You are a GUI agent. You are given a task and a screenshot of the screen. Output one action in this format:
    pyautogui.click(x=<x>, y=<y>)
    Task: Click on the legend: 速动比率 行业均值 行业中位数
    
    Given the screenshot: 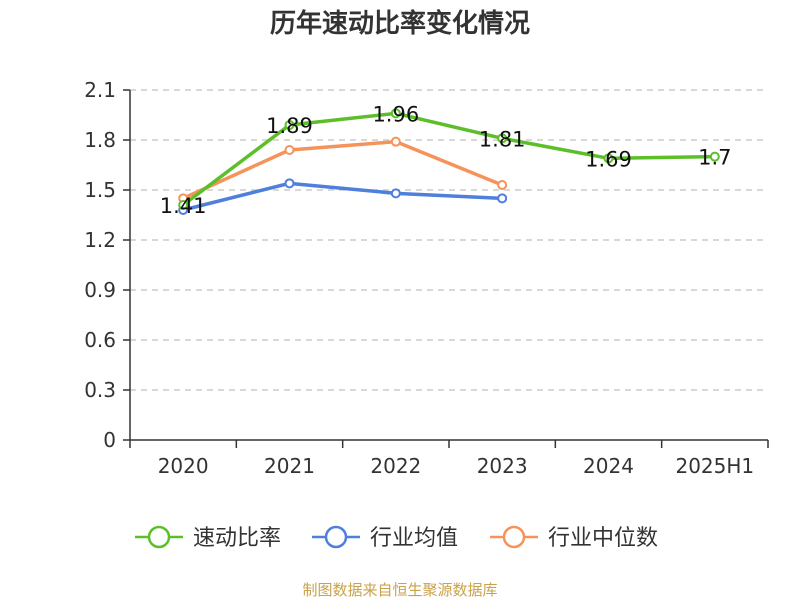 What is the action you would take?
    pyautogui.click(x=396, y=538)
    